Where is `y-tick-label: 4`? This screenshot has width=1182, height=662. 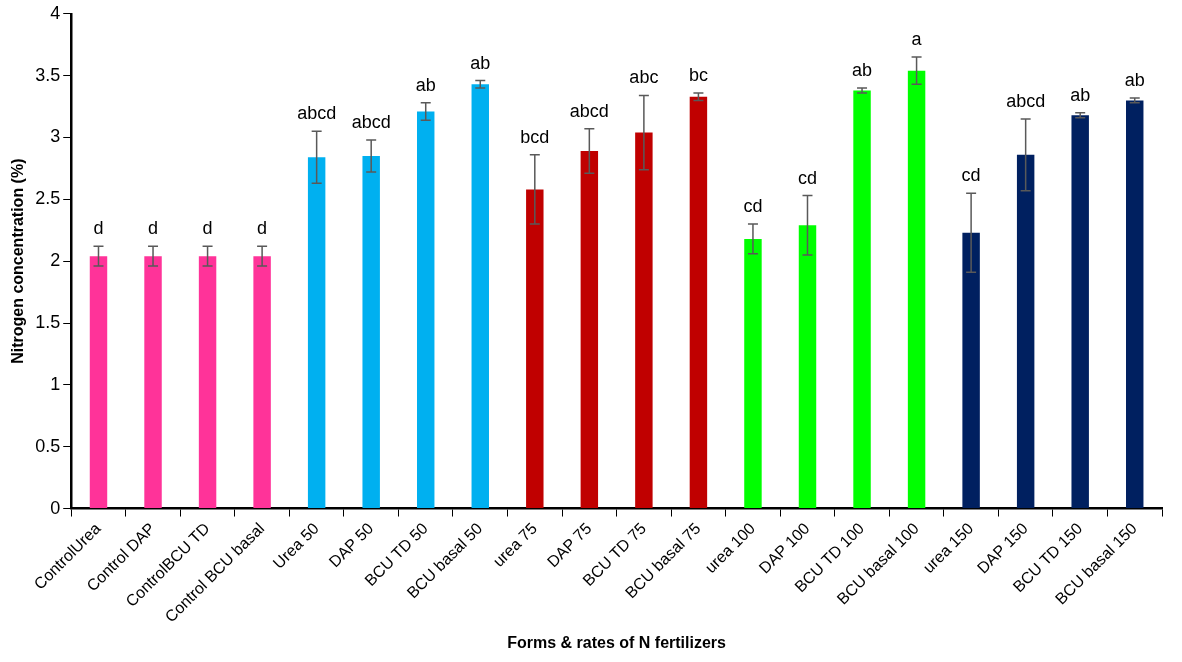 y-tick-label: 4 is located at coordinates (55, 12).